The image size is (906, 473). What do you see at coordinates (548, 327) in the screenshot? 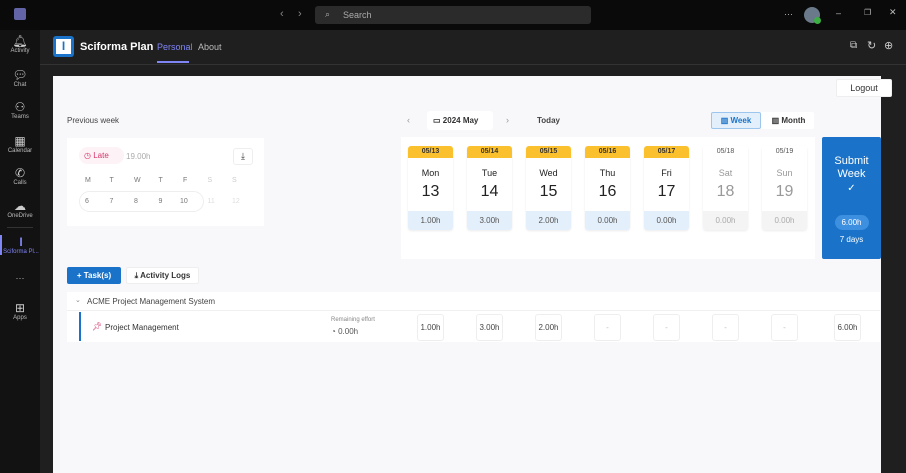
I see `task-hours-cell: 2.00h` at bounding box center [548, 327].